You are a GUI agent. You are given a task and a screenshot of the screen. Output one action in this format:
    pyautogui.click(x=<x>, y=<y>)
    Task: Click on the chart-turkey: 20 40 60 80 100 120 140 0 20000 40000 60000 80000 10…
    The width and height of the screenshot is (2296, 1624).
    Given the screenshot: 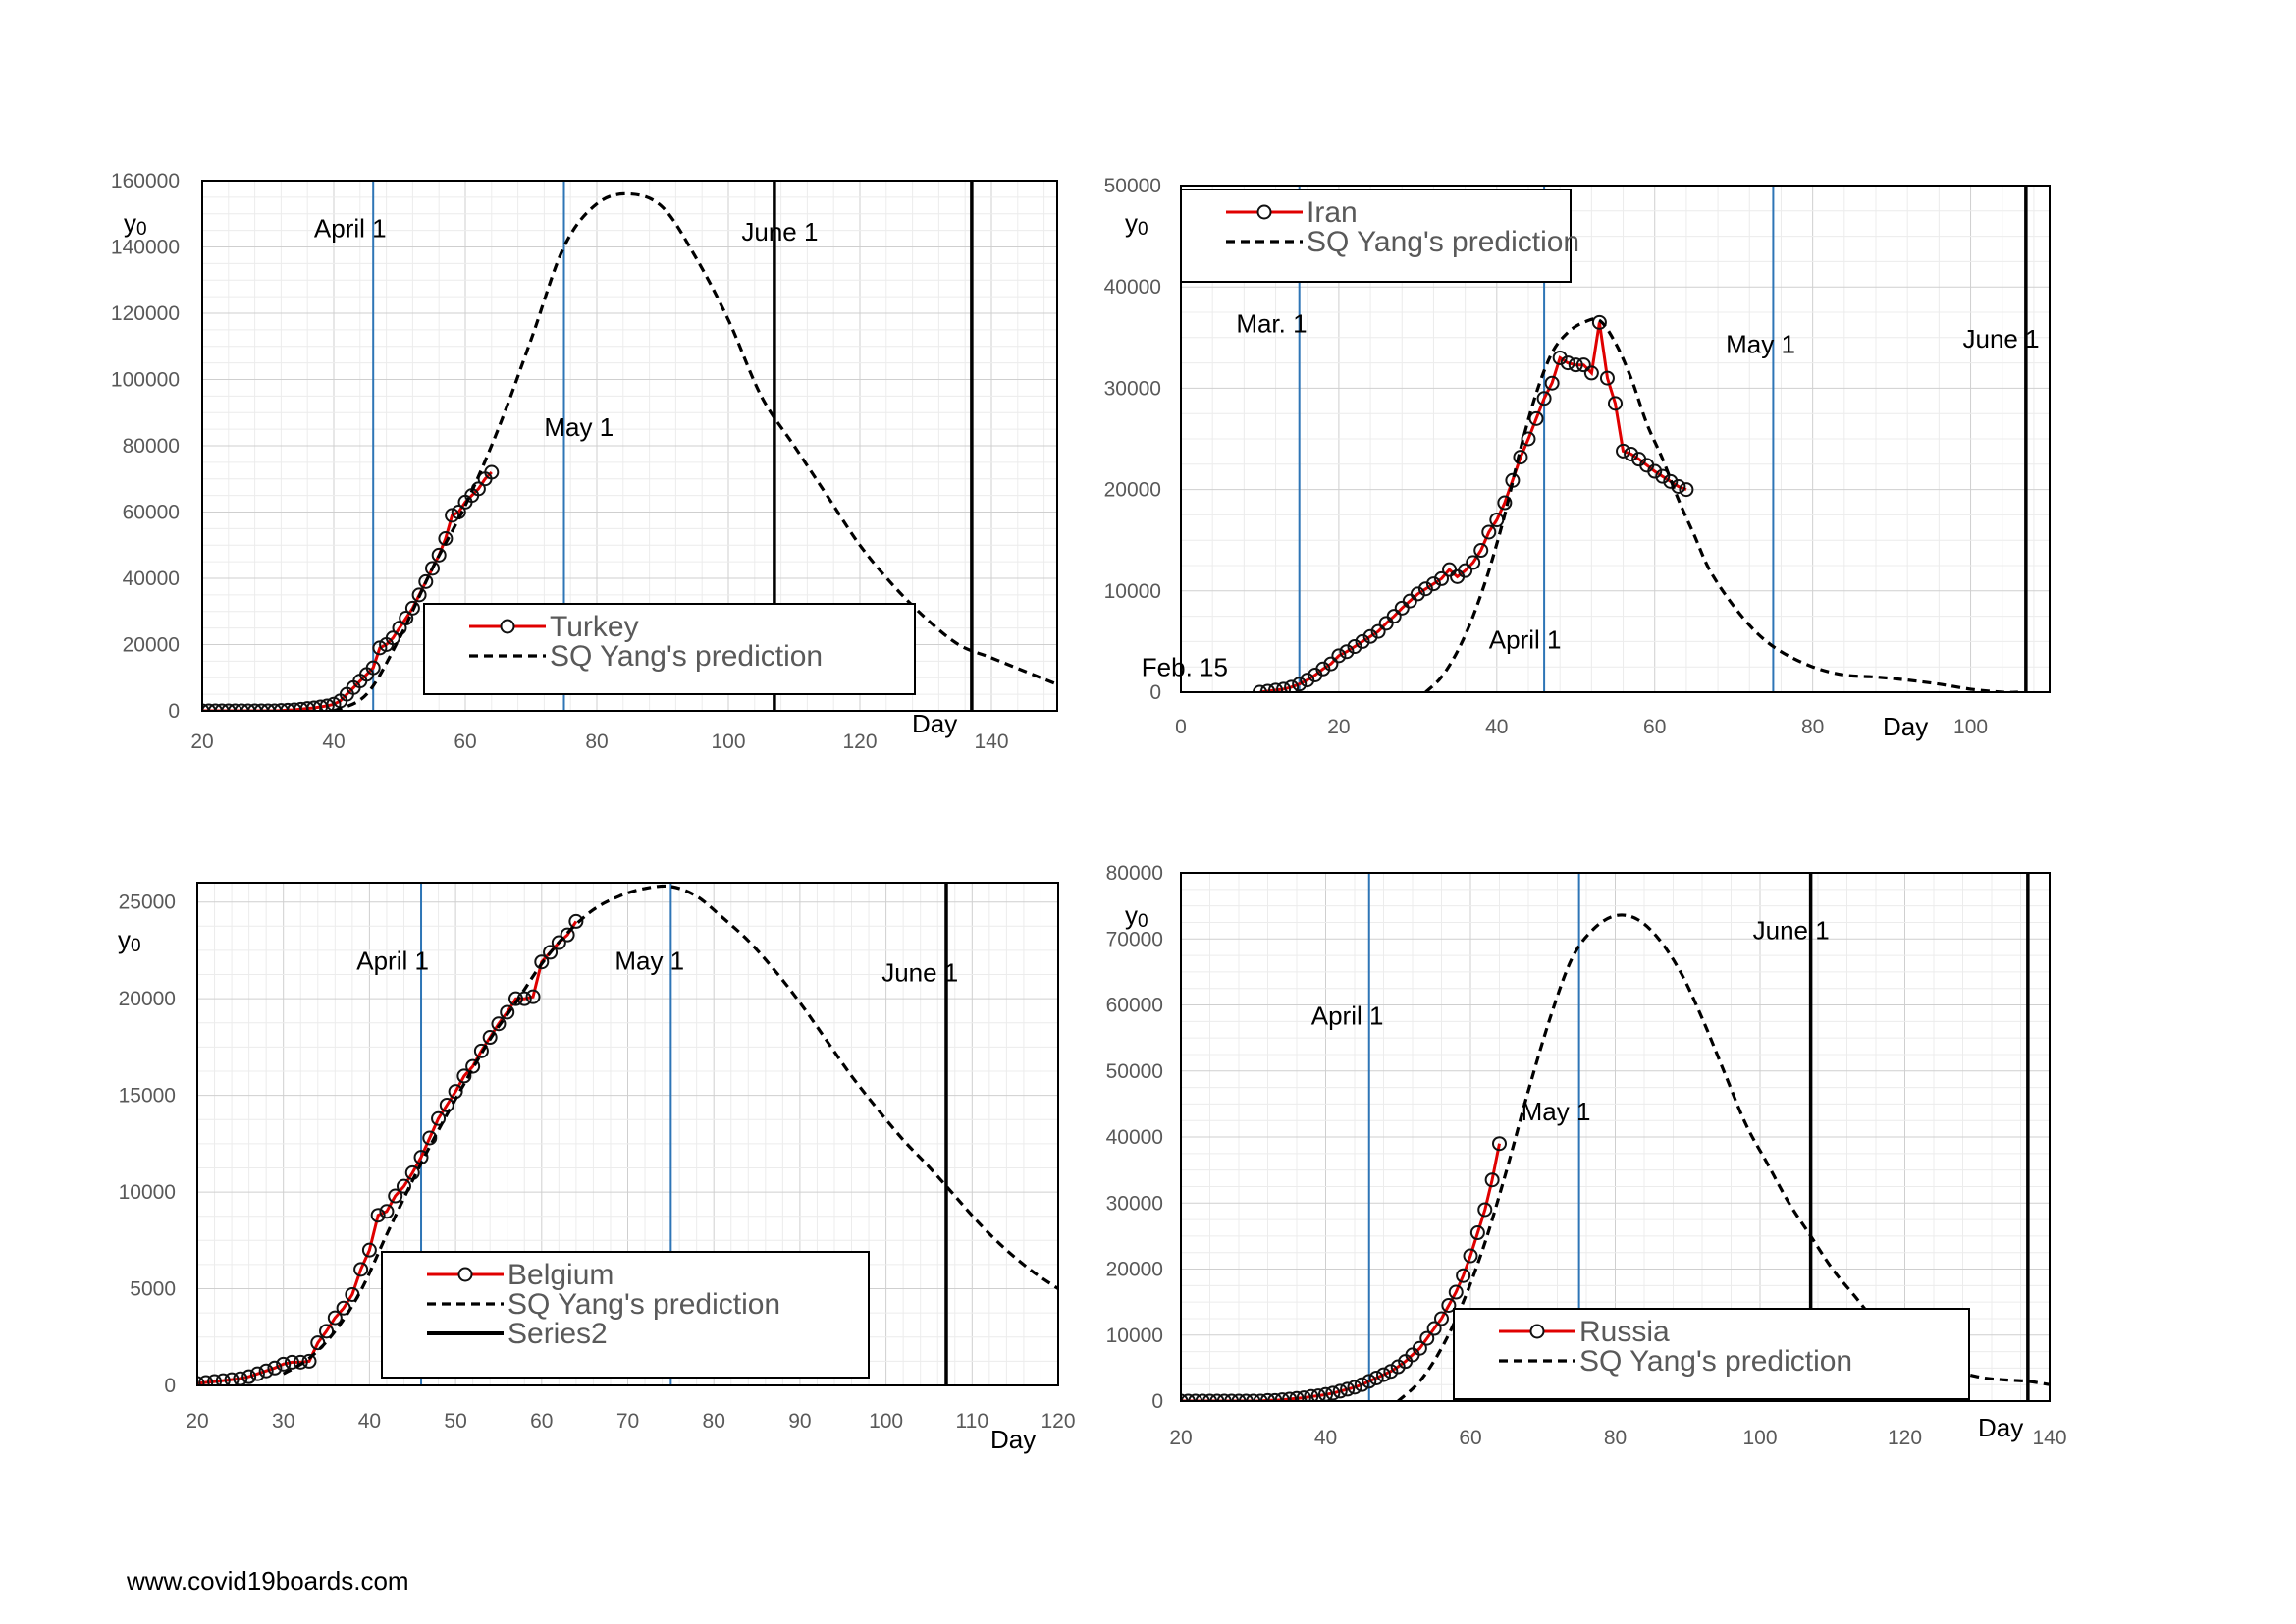 What is the action you would take?
    pyautogui.click(x=585, y=461)
    